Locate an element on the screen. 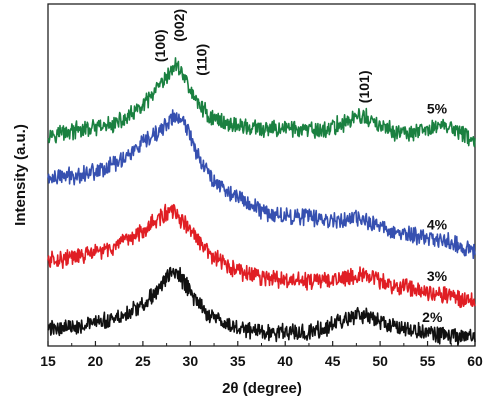 The height and width of the screenshot is (410, 500). x-tick-label: 15 is located at coordinates (48, 361).